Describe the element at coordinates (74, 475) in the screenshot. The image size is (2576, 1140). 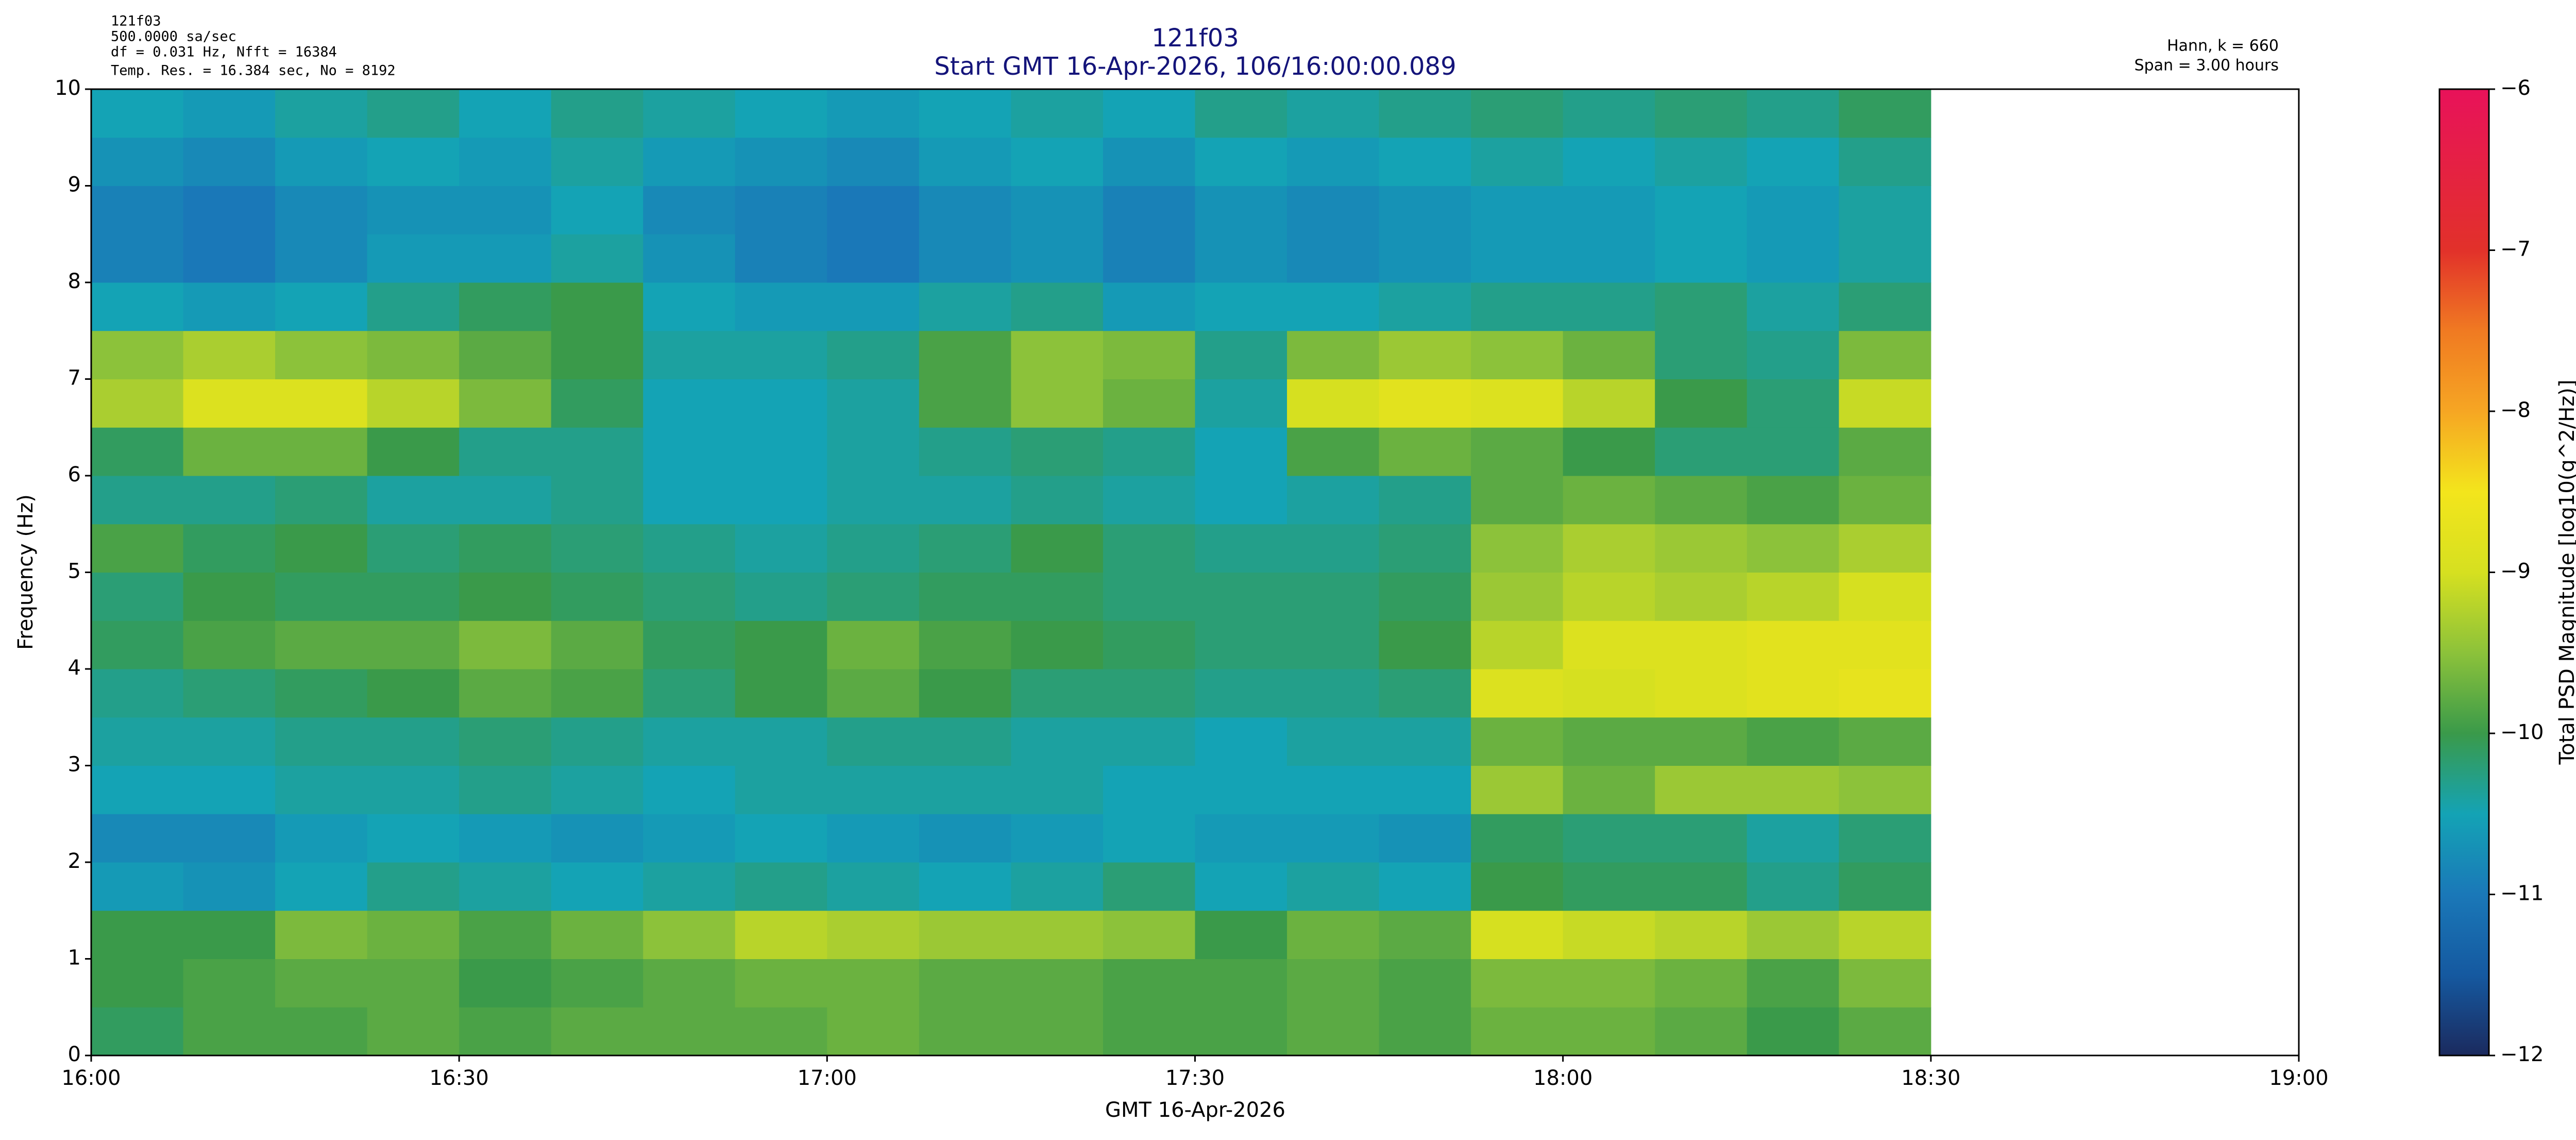
I see `y-tick-label: 6` at that location.